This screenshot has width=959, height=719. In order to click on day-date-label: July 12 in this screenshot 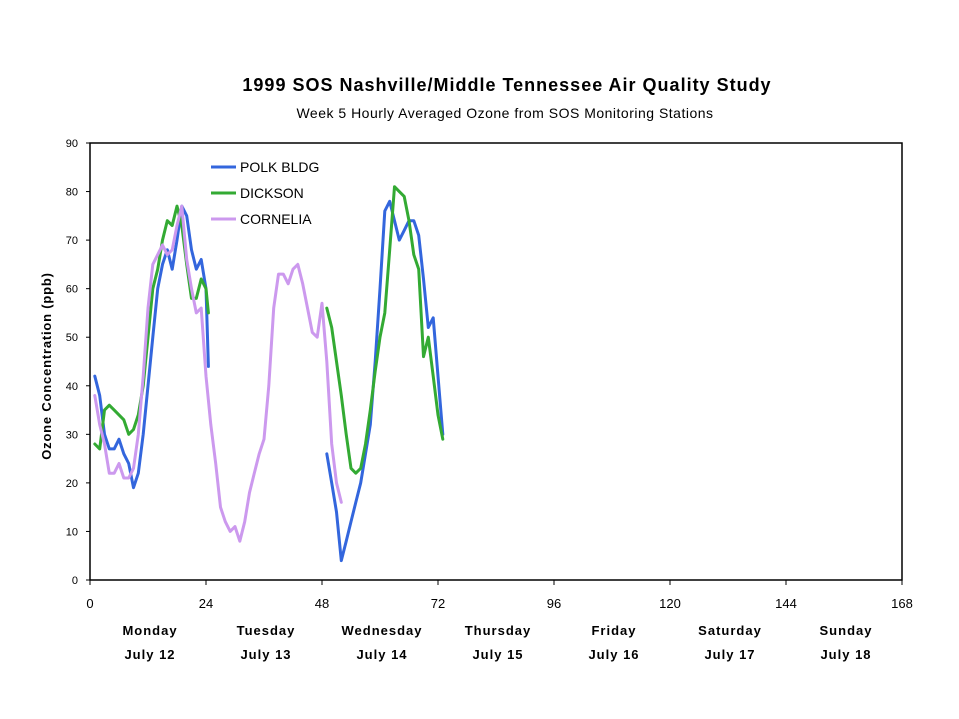, I will do `click(149, 654)`.